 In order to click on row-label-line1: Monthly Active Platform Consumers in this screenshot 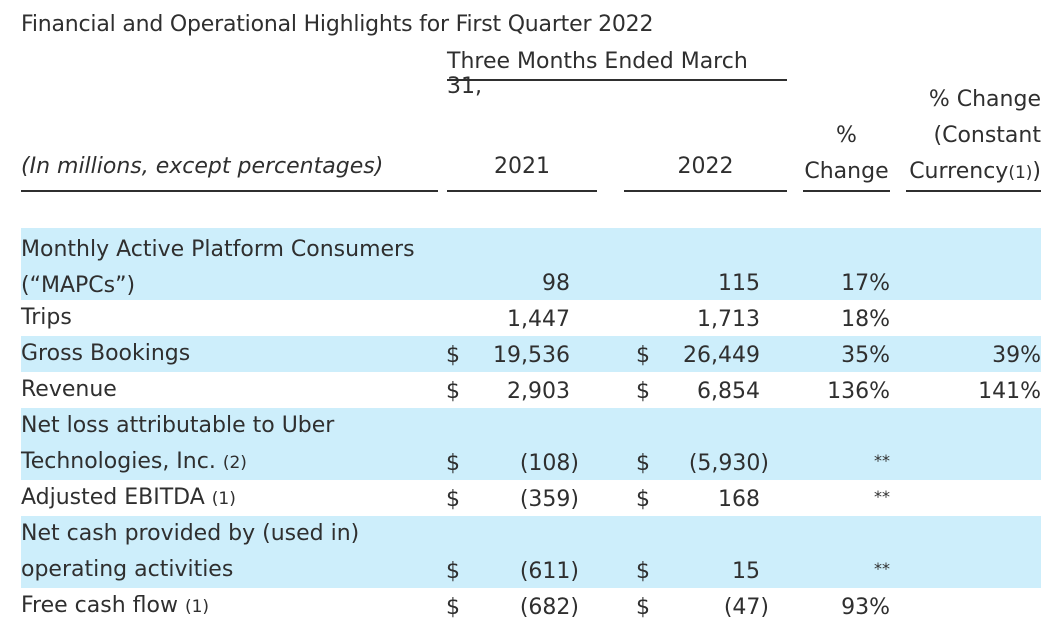, I will do `click(218, 249)`.